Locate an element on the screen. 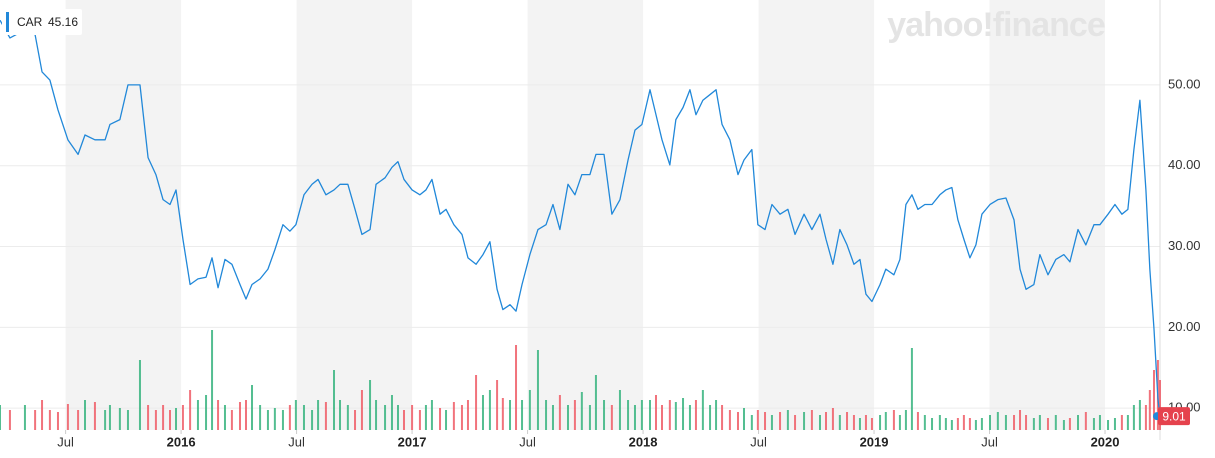  watermark: yahoo!finance is located at coordinates (996, 25).